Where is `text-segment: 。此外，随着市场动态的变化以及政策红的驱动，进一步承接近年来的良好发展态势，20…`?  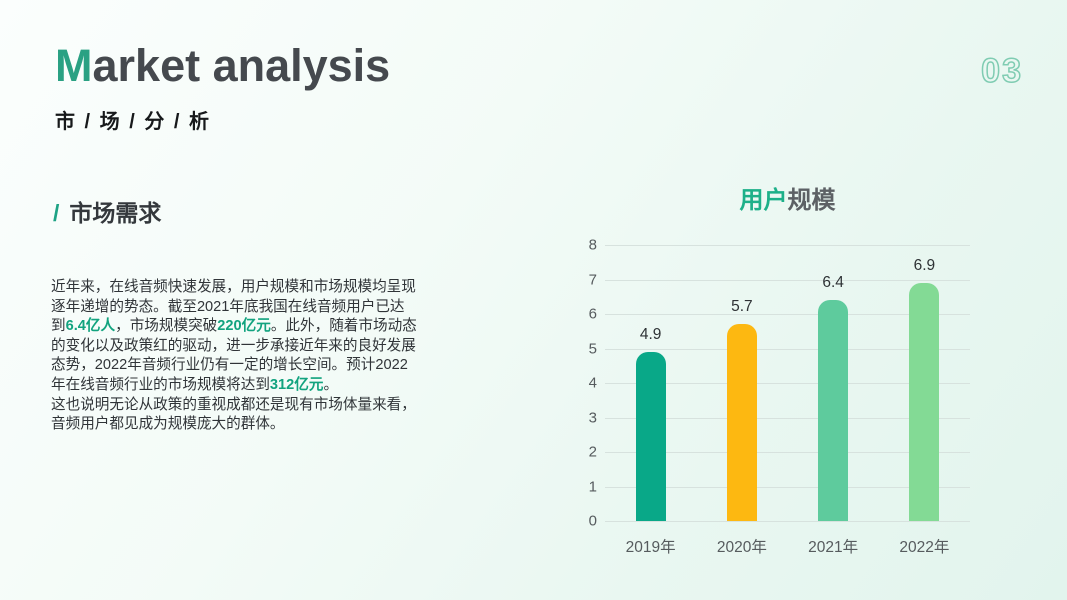 text-segment: 。此外，随着市场动态的变化以及政策红的驱动，进一步承接近年来的良好发展态势，20… is located at coordinates (234, 355).